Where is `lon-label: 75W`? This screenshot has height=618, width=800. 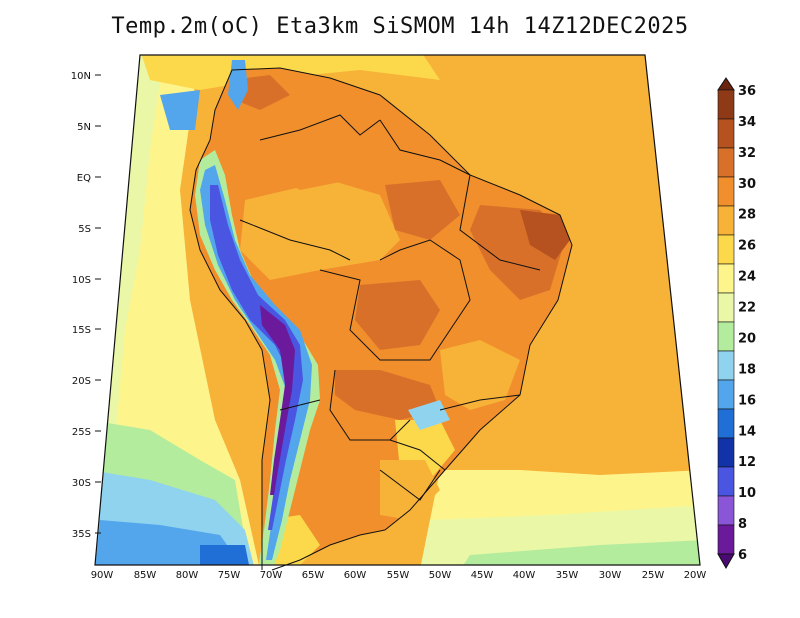 lon-label: 75W is located at coordinates (229, 575).